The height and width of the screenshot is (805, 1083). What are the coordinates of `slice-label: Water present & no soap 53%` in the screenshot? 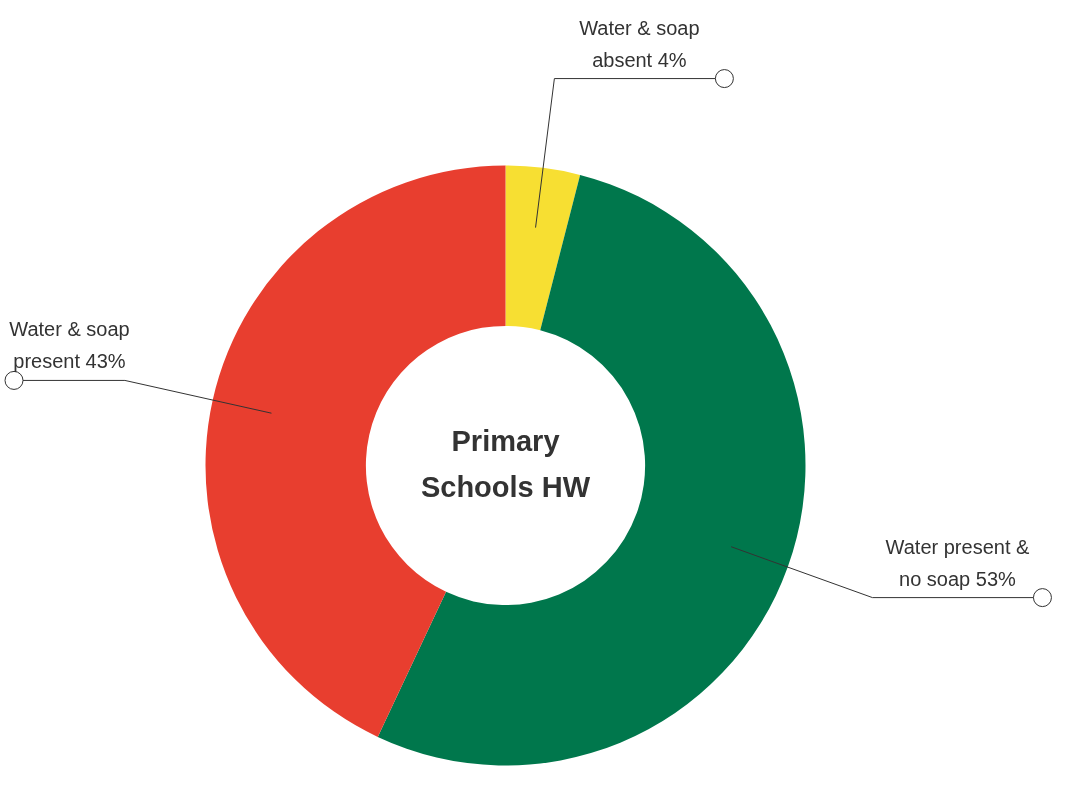 It's located at (957, 562).